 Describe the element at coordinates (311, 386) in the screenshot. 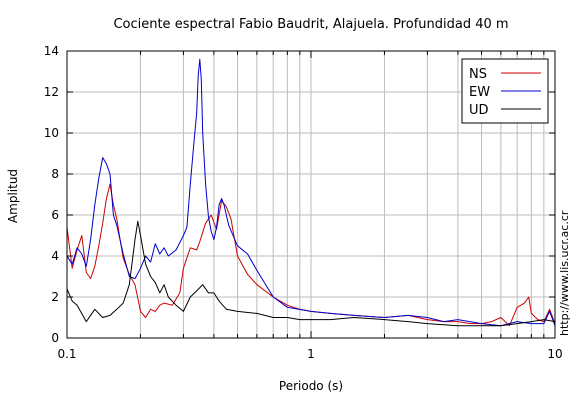

I see `x-axis-label: Periodo (s)` at that location.